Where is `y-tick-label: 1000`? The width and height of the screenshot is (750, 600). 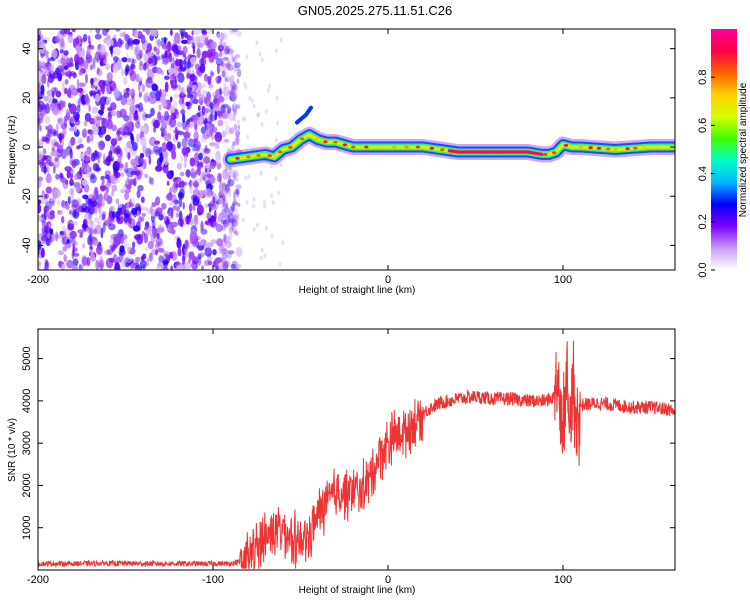 y-tick-label: 1000 is located at coordinates (27, 527).